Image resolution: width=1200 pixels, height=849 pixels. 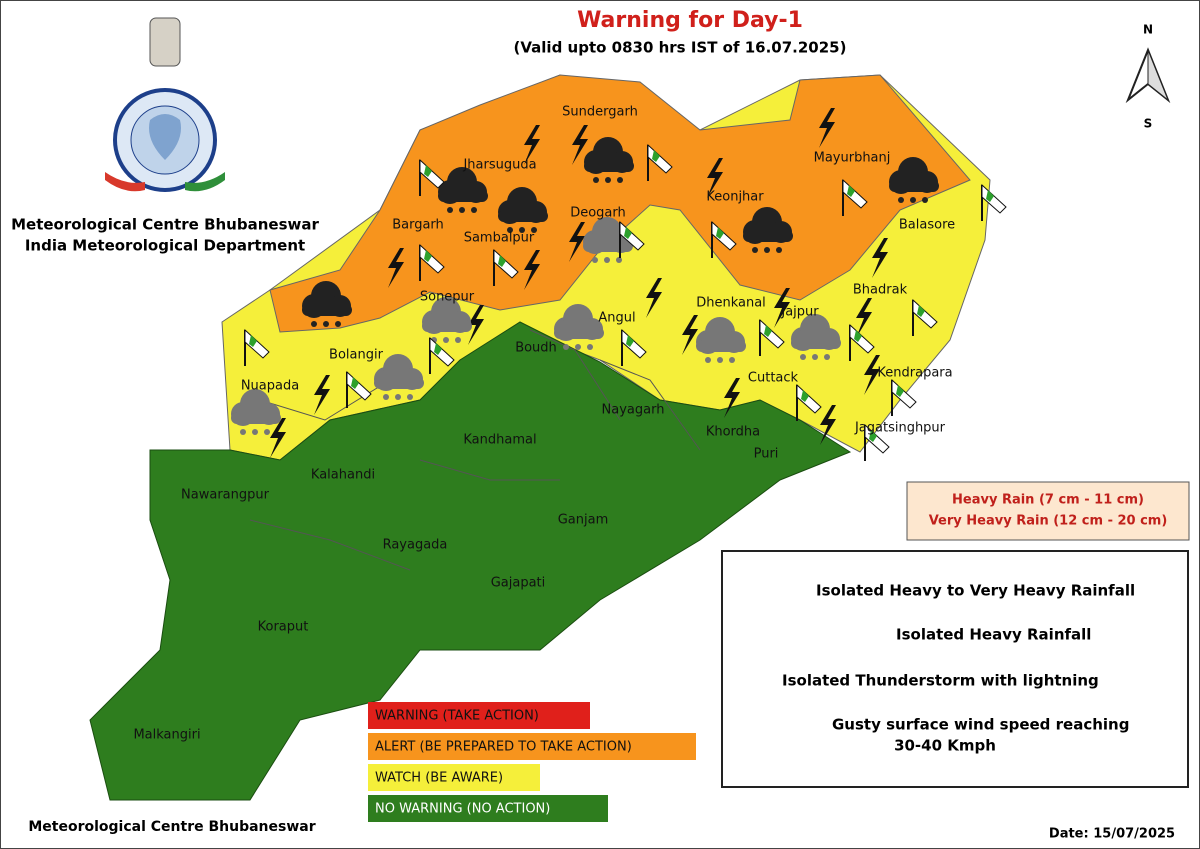 I want to click on district-label: Nayagarh, so click(x=633, y=410).